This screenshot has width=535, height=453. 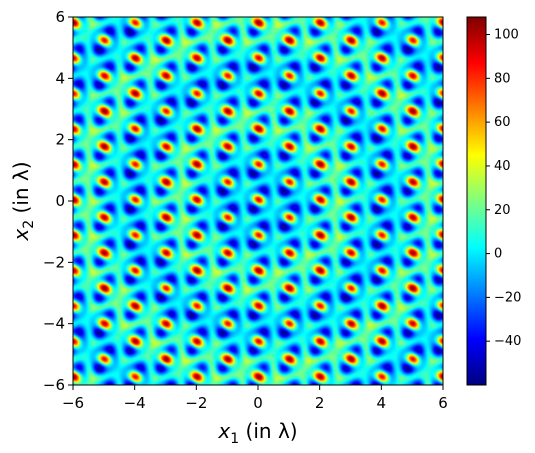 I want to click on y-axis-ticks: −6 −4 −2 0 2 4 6, so click(x=58, y=201).